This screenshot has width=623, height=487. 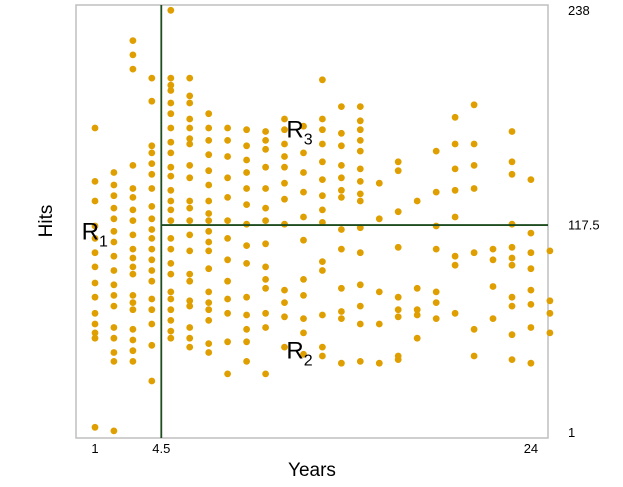 What do you see at coordinates (584, 225) in the screenshot?
I see `y-tick-label: 117.5` at bounding box center [584, 225].